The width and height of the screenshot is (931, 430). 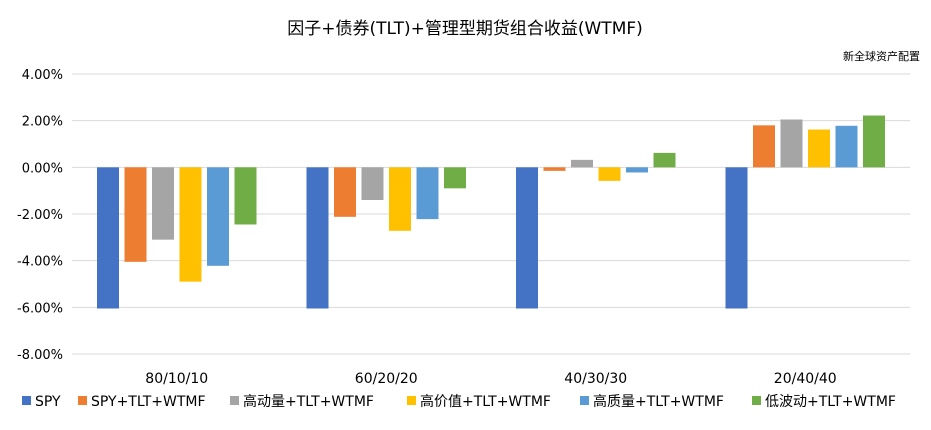 What do you see at coordinates (40, 355) in the screenshot?
I see `y-tick-label: -8.00%` at bounding box center [40, 355].